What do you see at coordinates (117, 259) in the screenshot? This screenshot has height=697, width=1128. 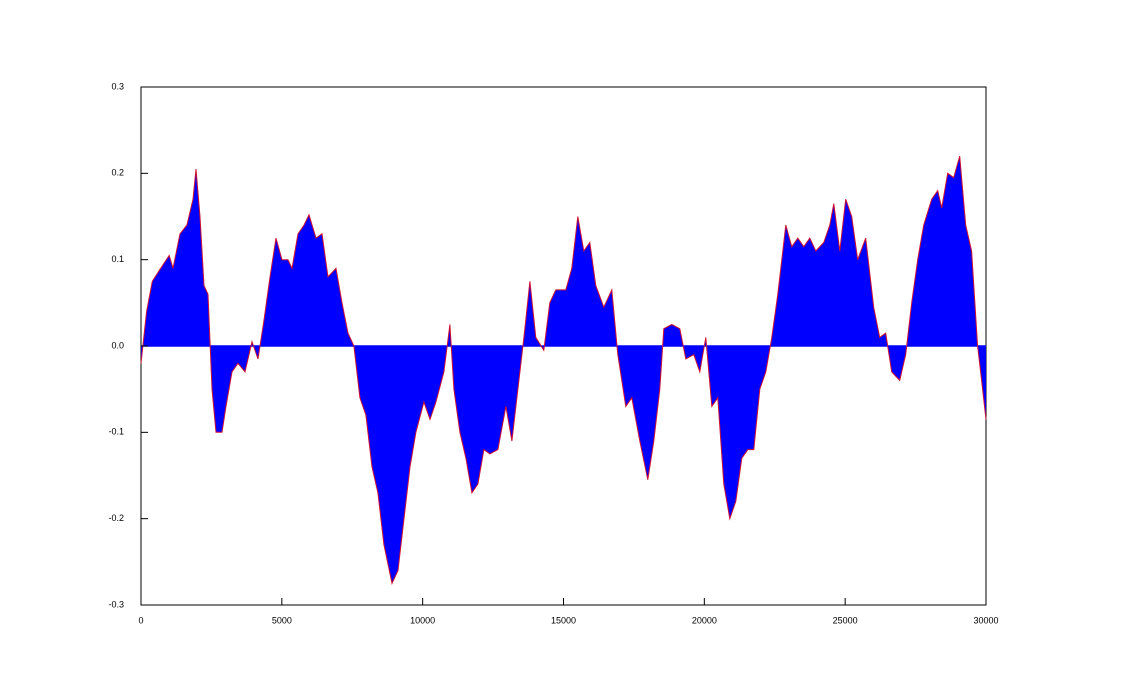 I see `y-tick-label: 0.1` at bounding box center [117, 259].